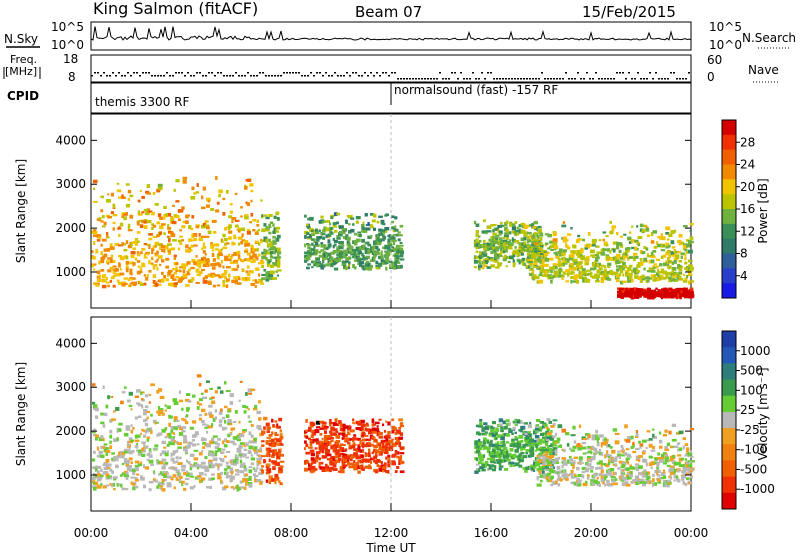  What do you see at coordinates (391, 68) in the screenshot?
I see `frequency-strip: Freq. [MHz] 18 8 60 0 Nave` at bounding box center [391, 68].